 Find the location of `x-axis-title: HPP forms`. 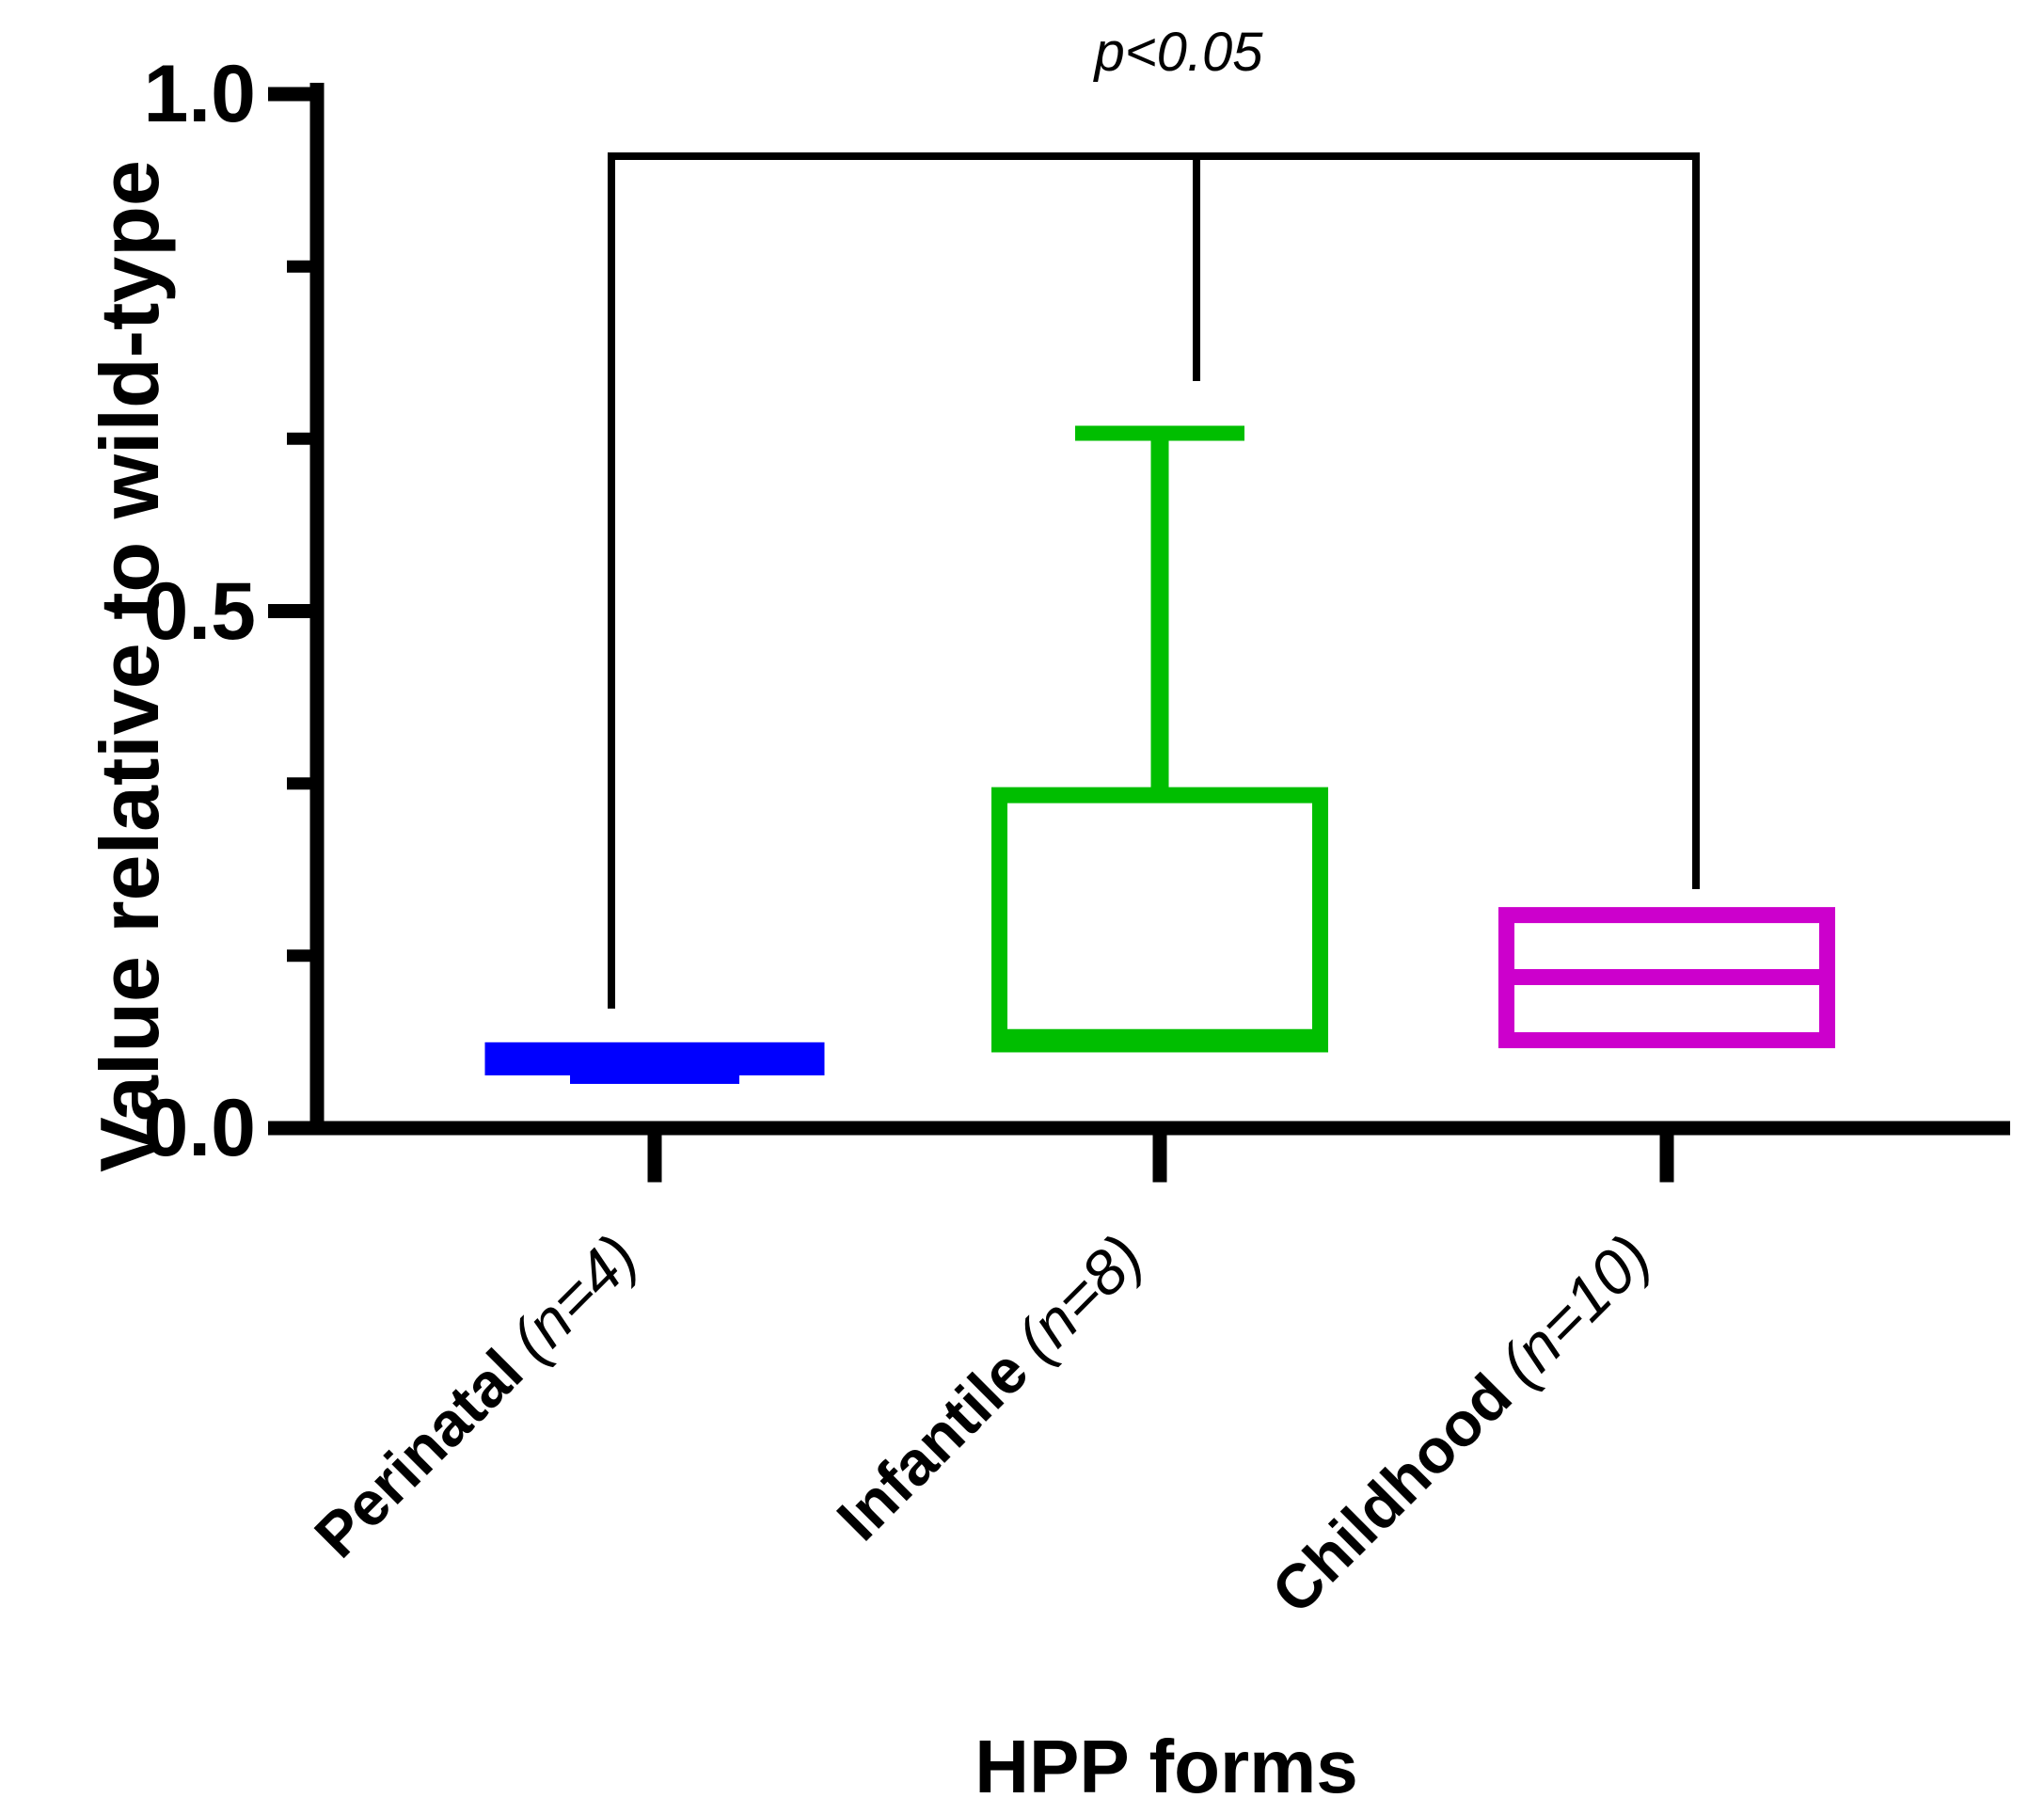

x-axis-title: HPP forms is located at coordinates (1166, 1767).